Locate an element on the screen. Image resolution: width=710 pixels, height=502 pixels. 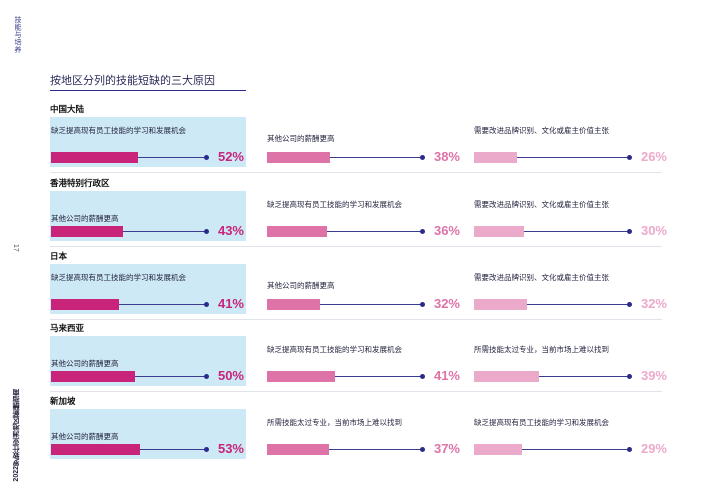
region-name: 马来西亚 is located at coordinates (67, 328).